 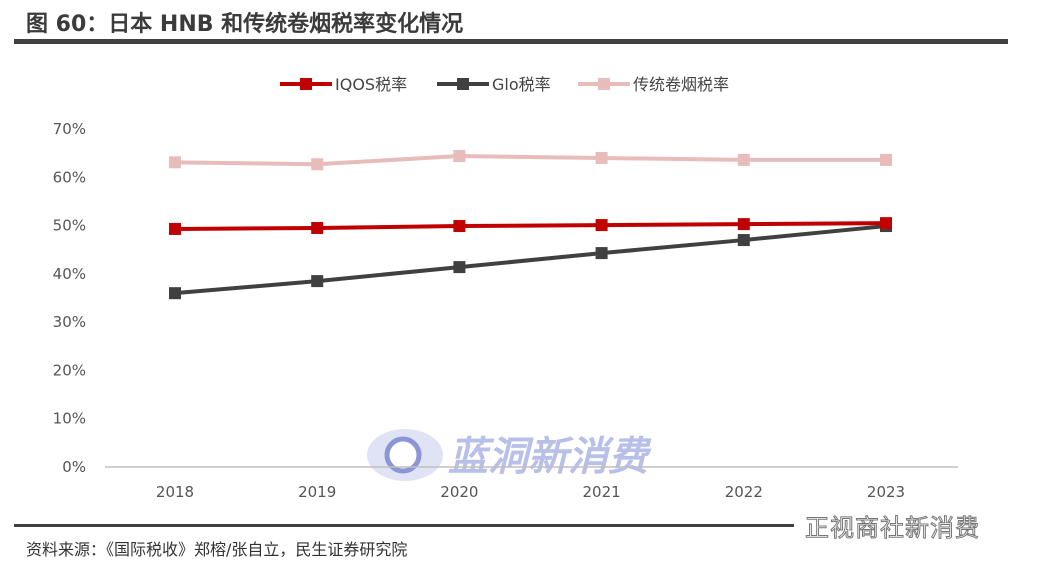 What do you see at coordinates (459, 492) in the screenshot?
I see `x-tick-label: 2020` at bounding box center [459, 492].